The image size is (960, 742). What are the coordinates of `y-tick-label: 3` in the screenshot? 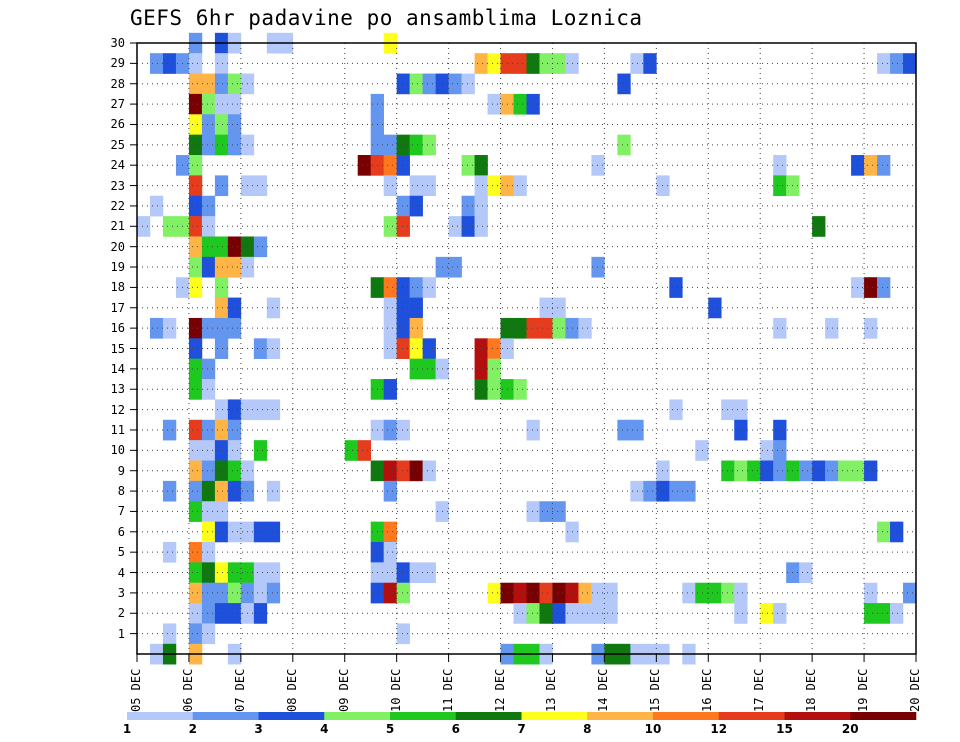 It's located at (121, 592).